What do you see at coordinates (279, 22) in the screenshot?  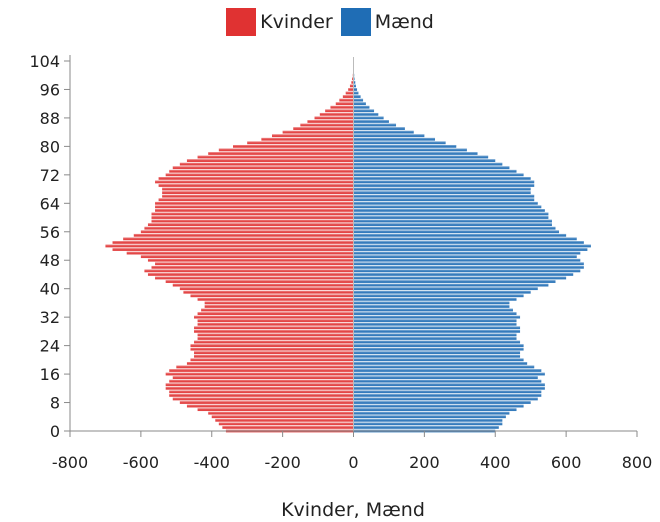 I see `legend-item-kvinder: Kvinder` at bounding box center [279, 22].